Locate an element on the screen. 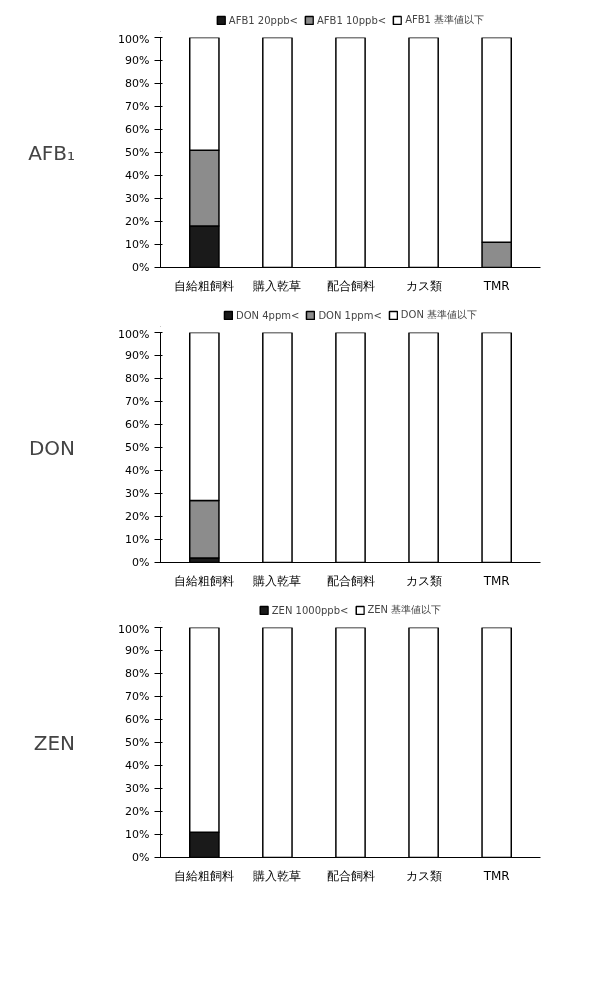 The width and height of the screenshot is (592, 1006). legend-label: AFB1 基準値以下 is located at coordinates (445, 20).